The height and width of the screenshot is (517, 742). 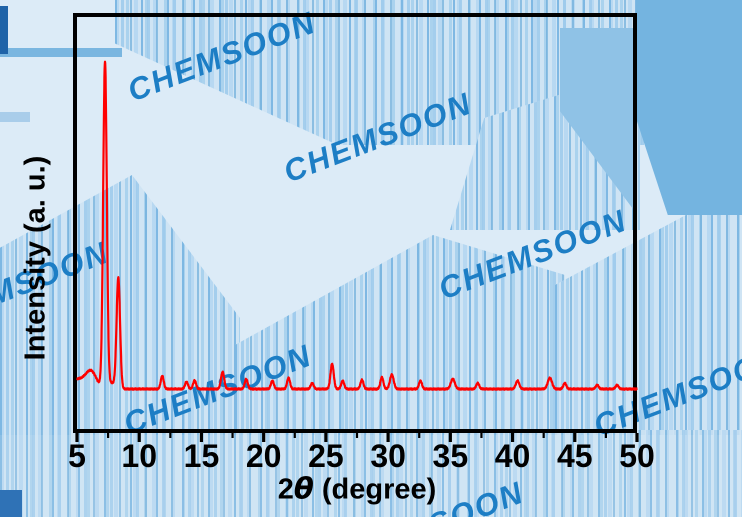 I want to click on x-axis-label-prefix: 2, so click(x=285, y=489).